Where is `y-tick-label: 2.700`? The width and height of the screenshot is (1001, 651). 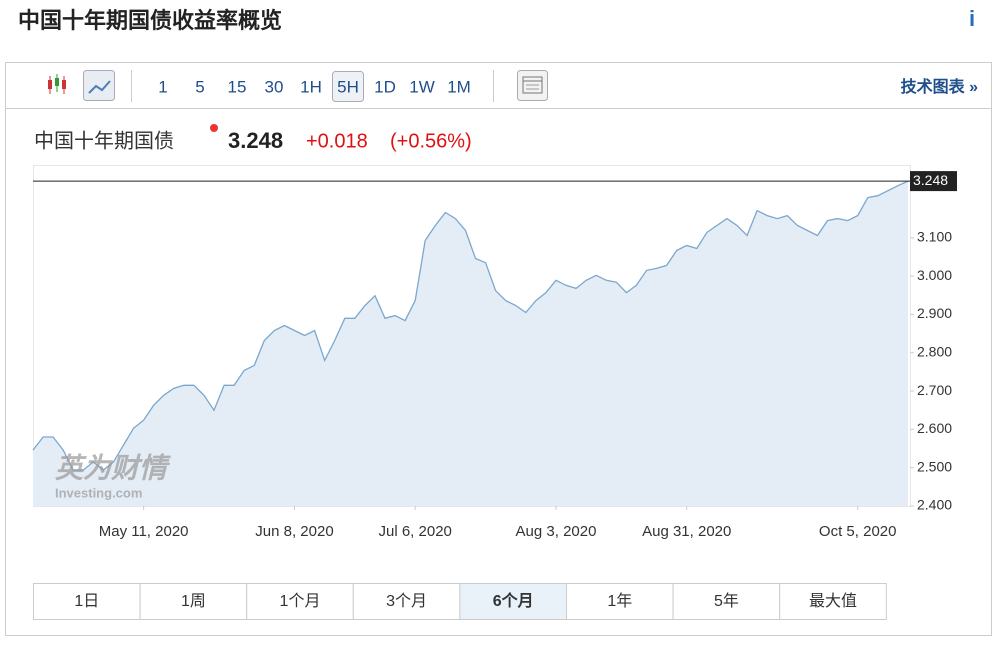 y-tick-label: 2.700 is located at coordinates (934, 390).